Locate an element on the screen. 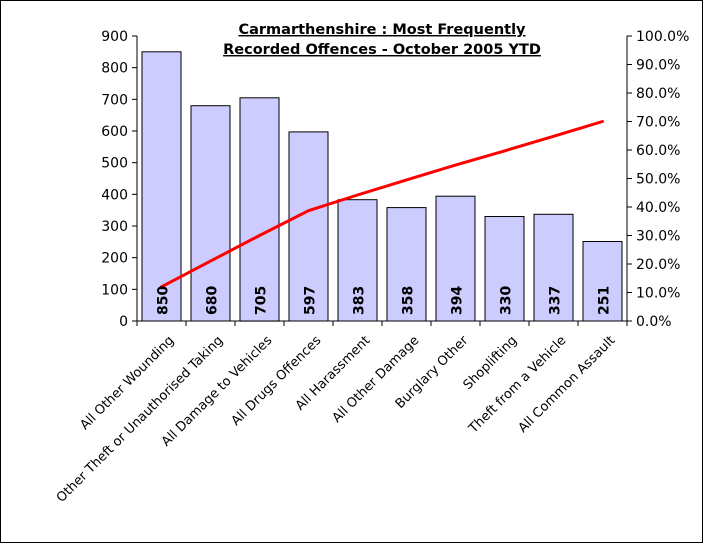 Image resolution: width=703 pixels, height=543 pixels. y2-tick-label: 100.0% is located at coordinates (662, 37).